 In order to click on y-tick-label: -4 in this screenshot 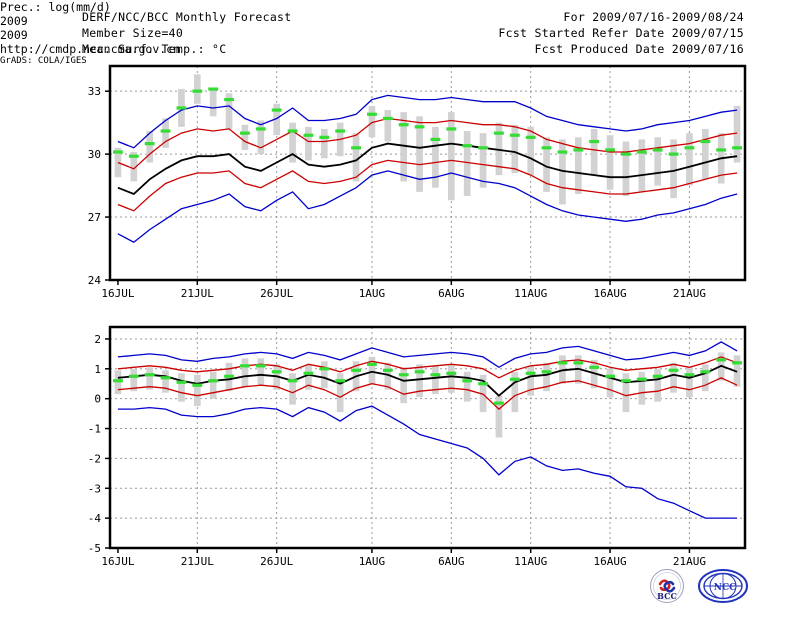, I will do `click(95, 518)`.